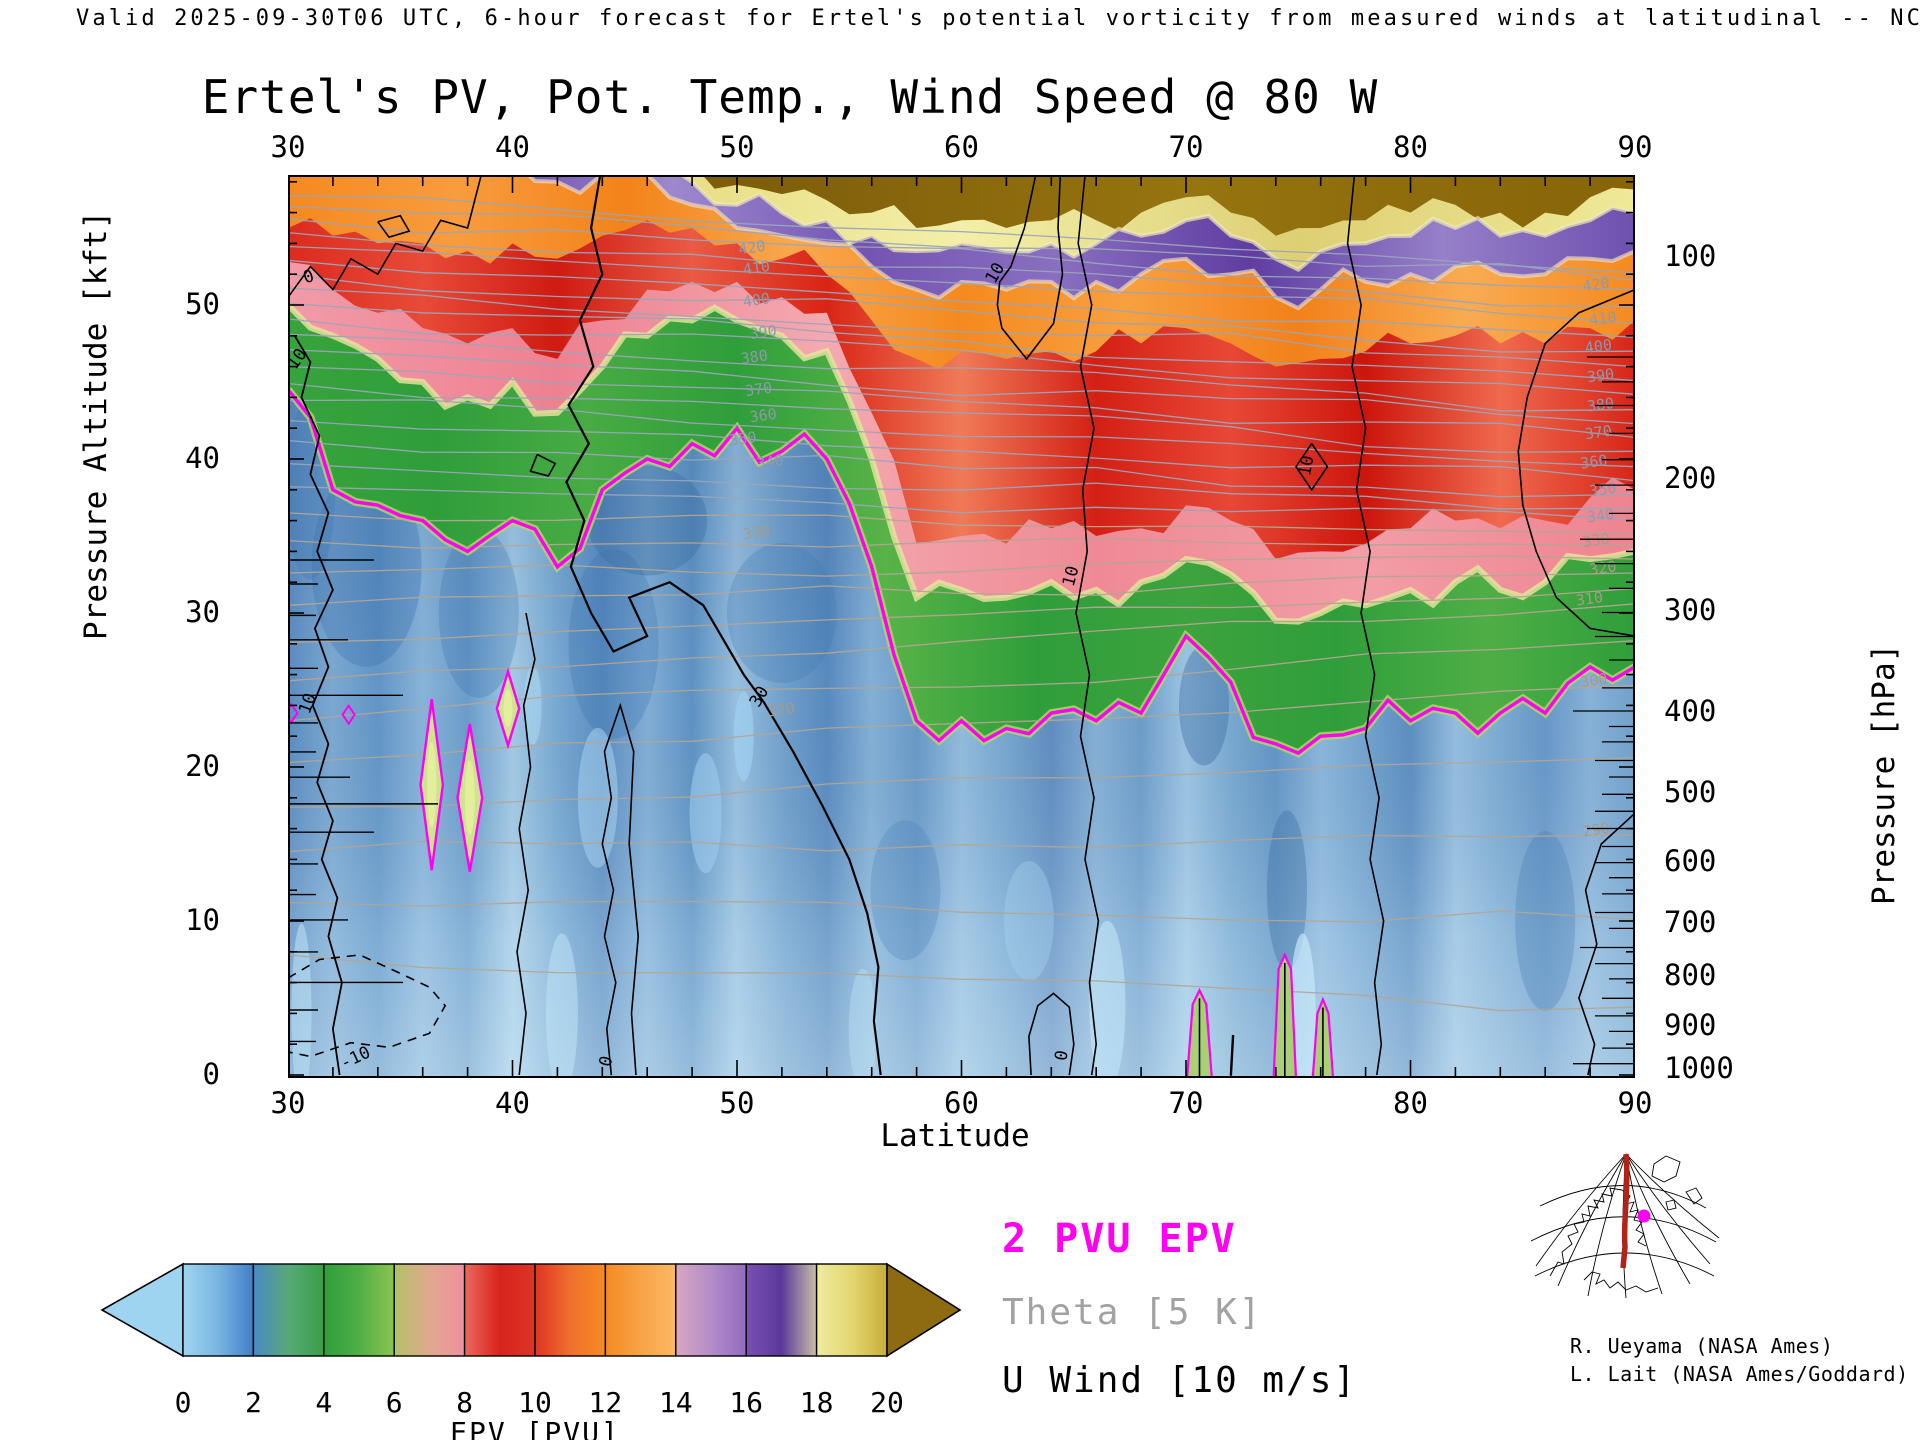 This screenshot has width=1920, height=1440. I want to click on bottom-tick-50: 50, so click(737, 1103).